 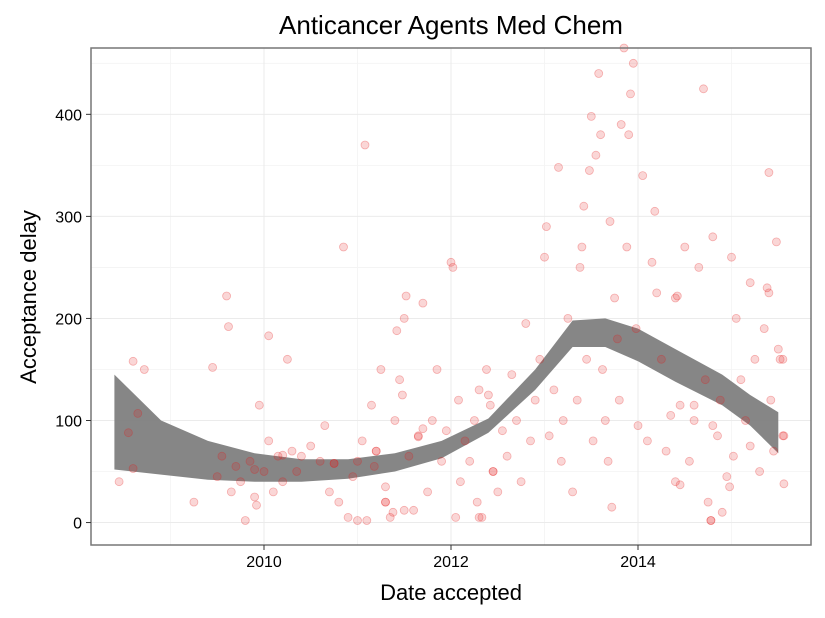 What do you see at coordinates (68, 421) in the screenshot?
I see `y-tick-label: 100` at bounding box center [68, 421].